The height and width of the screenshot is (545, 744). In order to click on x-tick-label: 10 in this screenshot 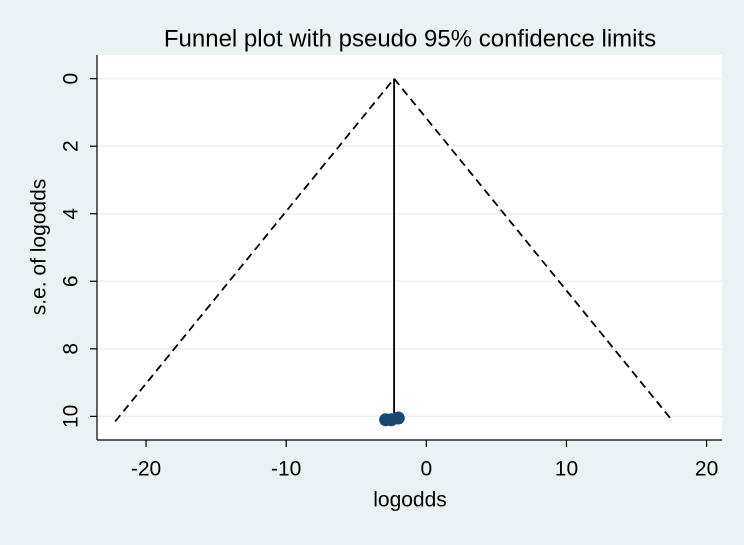, I will do `click(566, 469)`.